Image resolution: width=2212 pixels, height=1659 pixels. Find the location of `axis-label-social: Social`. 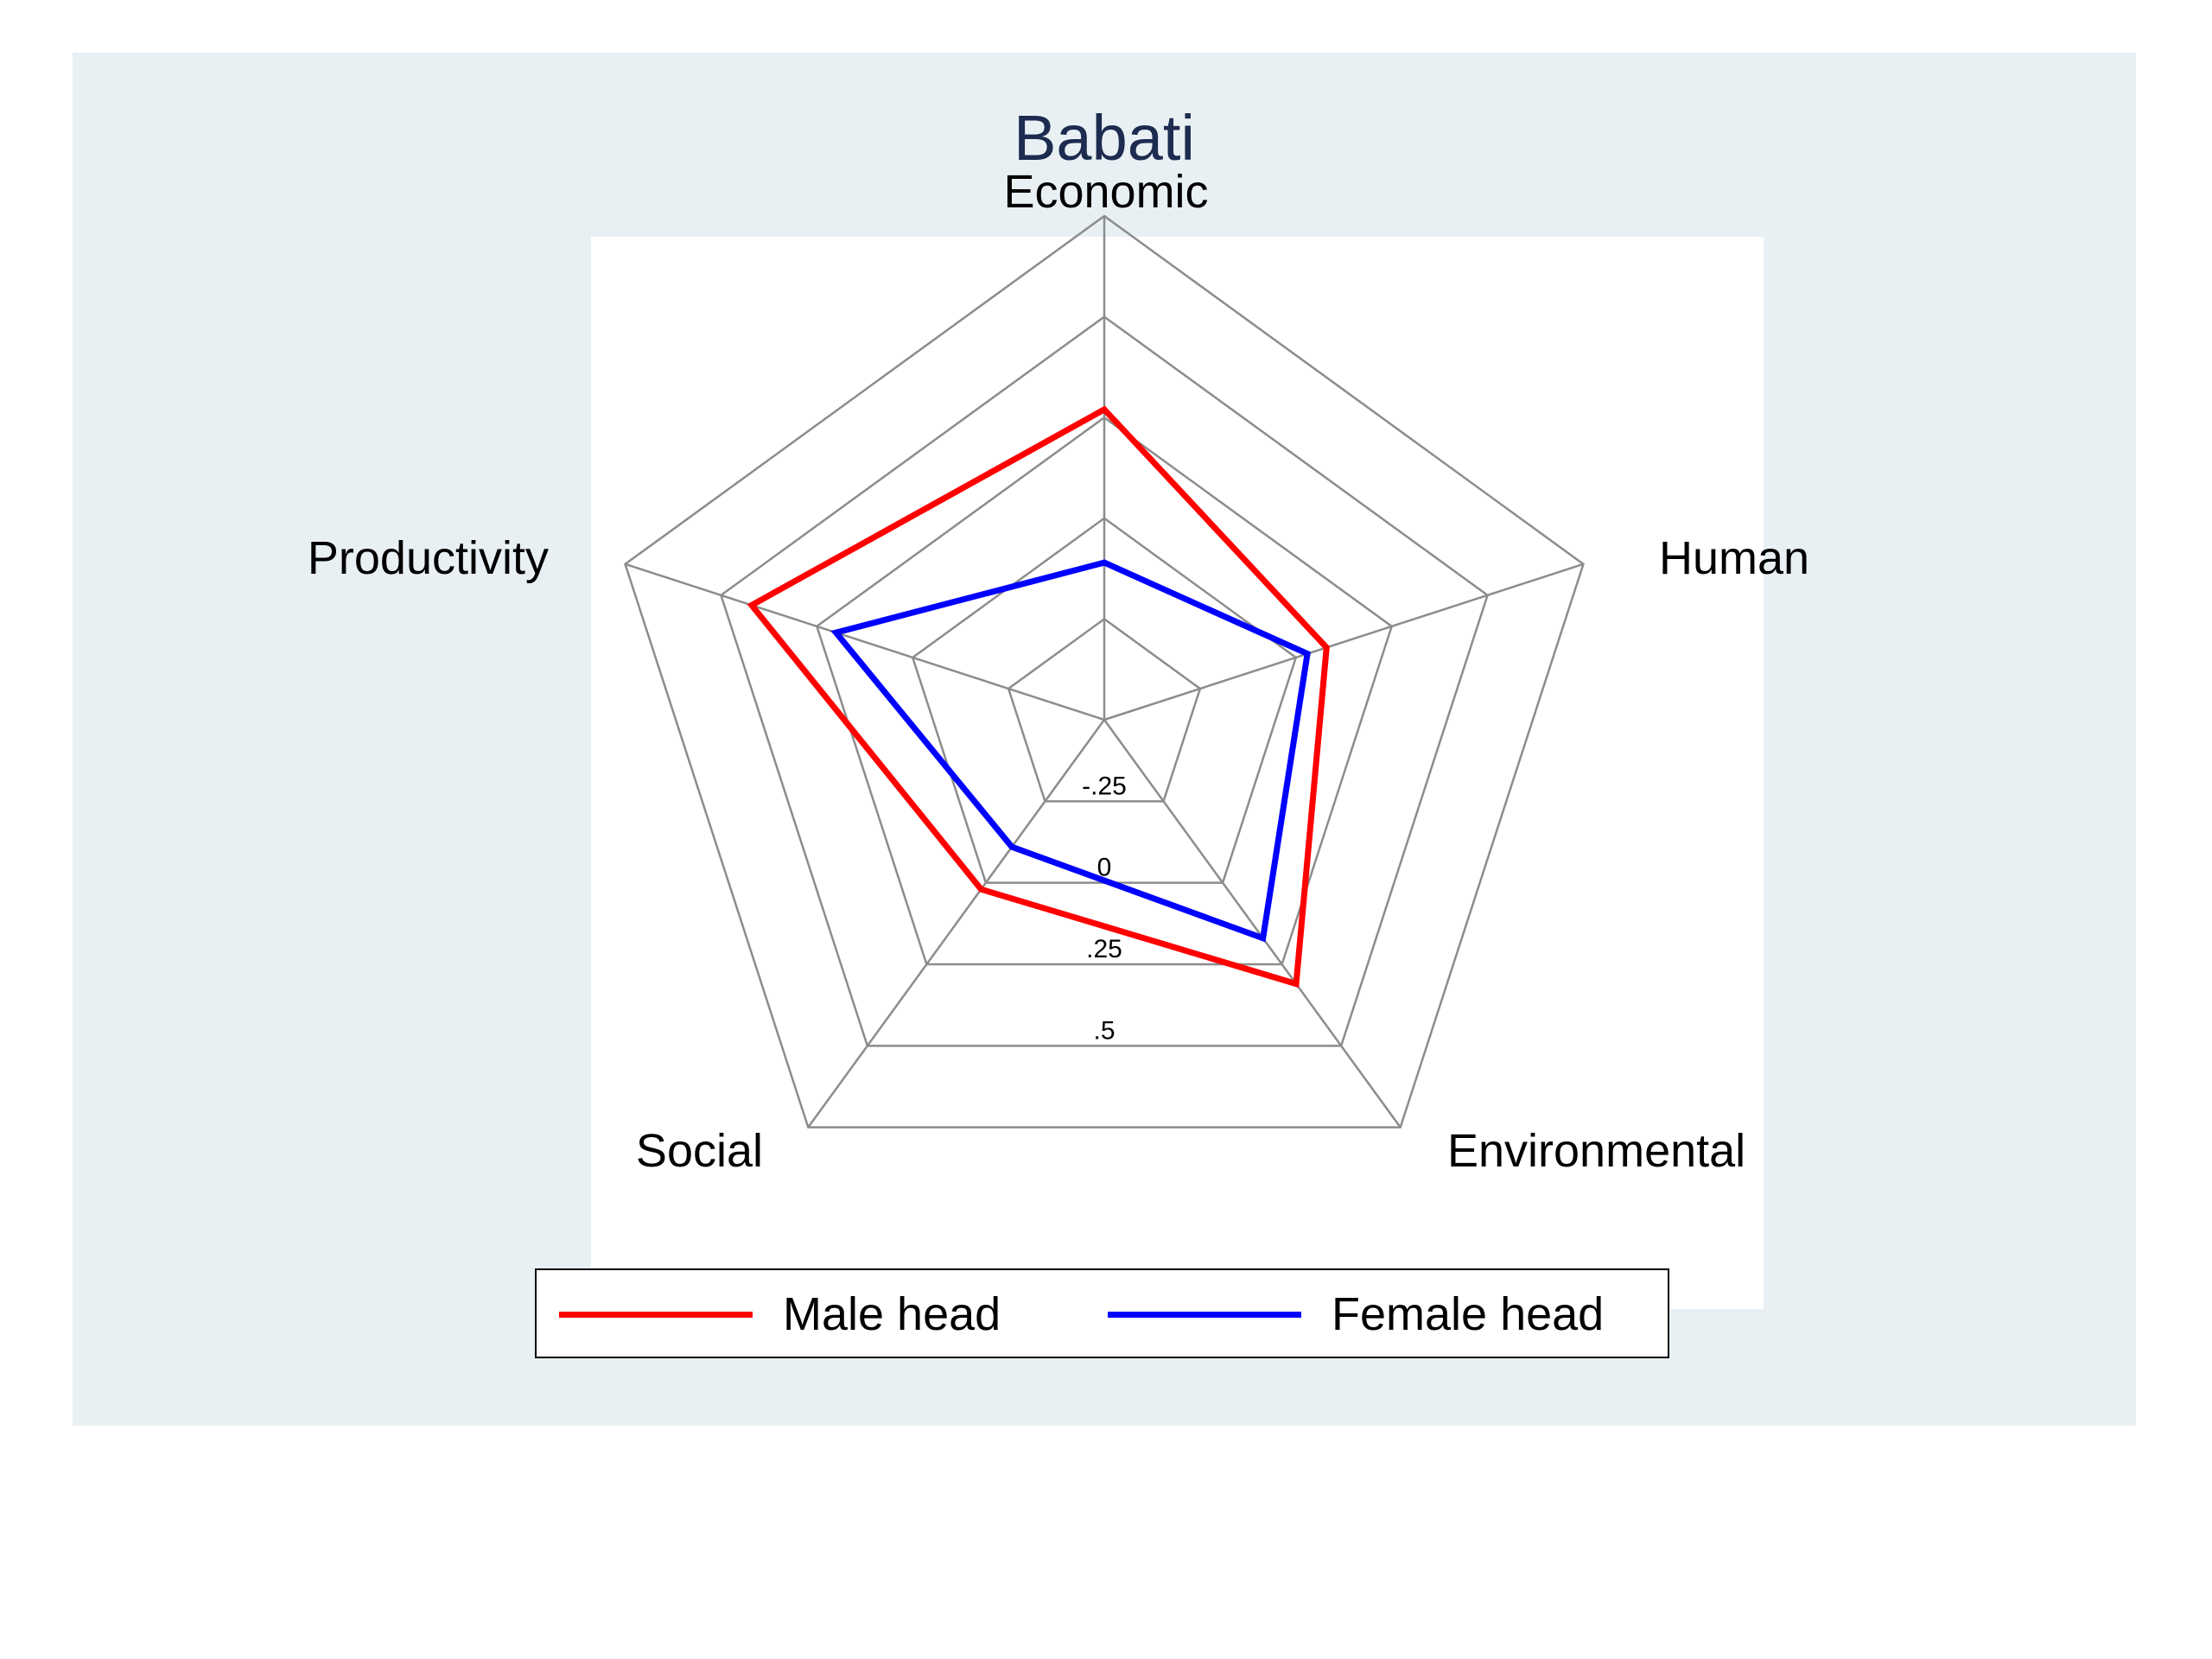

axis-label-social: Social is located at coordinates (699, 1151).